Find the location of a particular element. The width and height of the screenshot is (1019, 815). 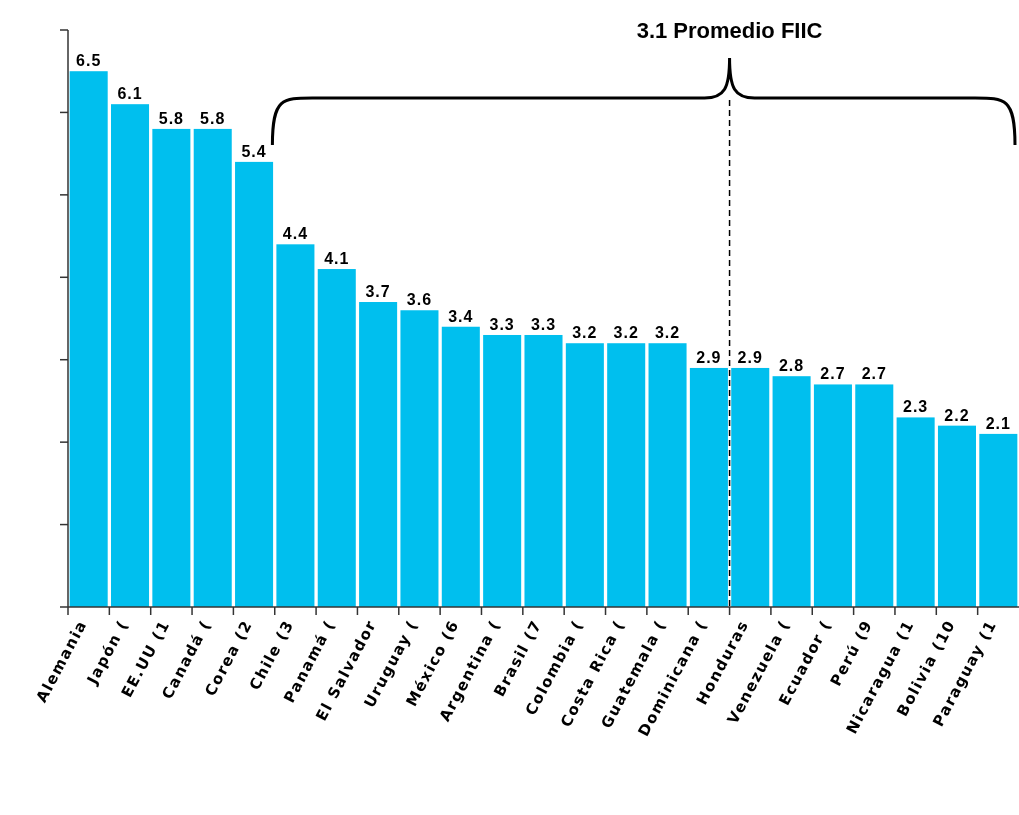

data-label: 3.4 is located at coordinates (461, 316).